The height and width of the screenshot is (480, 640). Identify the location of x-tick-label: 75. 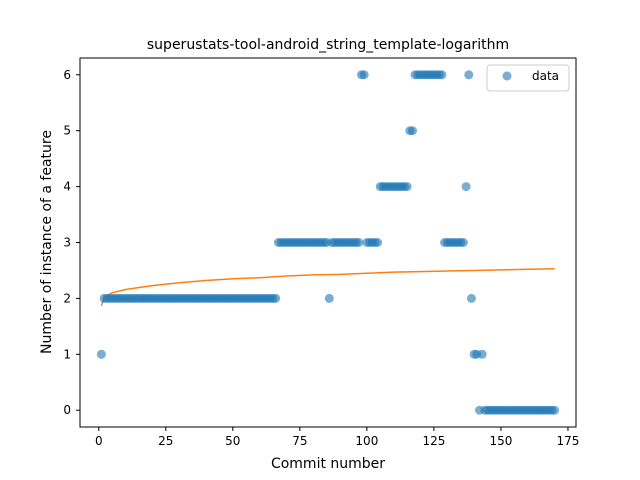
(299, 441).